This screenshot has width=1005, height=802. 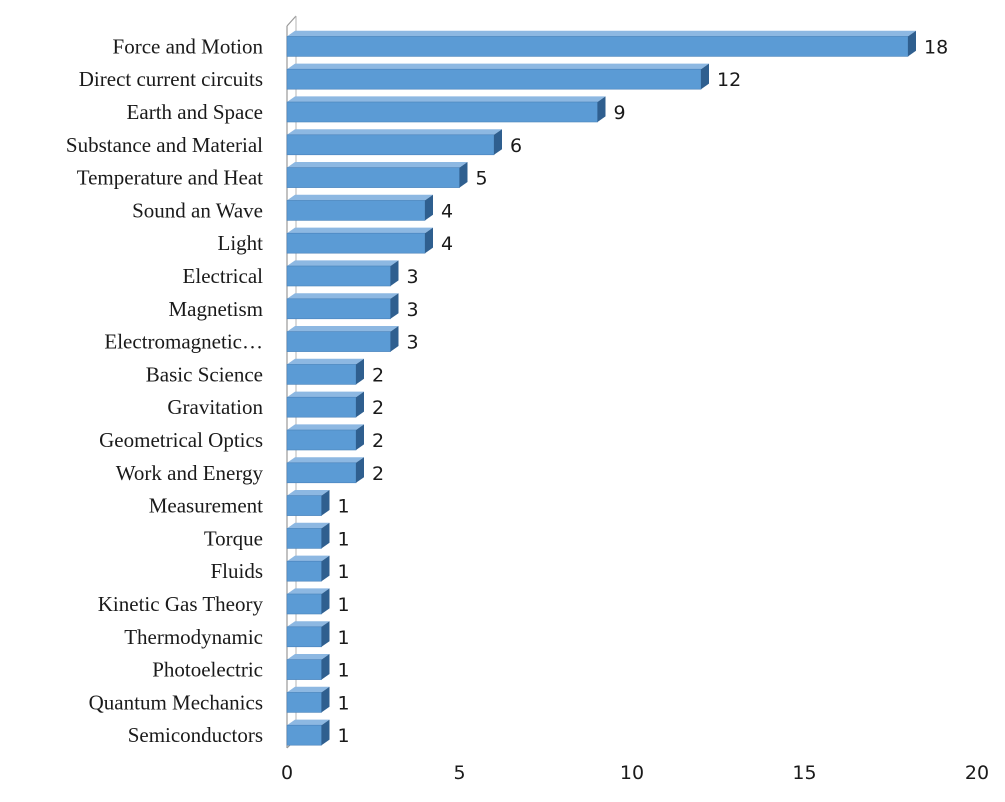 What do you see at coordinates (181, 440) in the screenshot?
I see `category-label: Geometrical Optics` at bounding box center [181, 440].